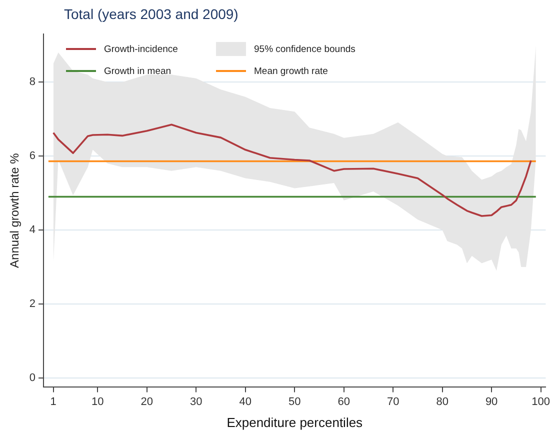  I want to click on x-tick-label: 10, so click(98, 402).